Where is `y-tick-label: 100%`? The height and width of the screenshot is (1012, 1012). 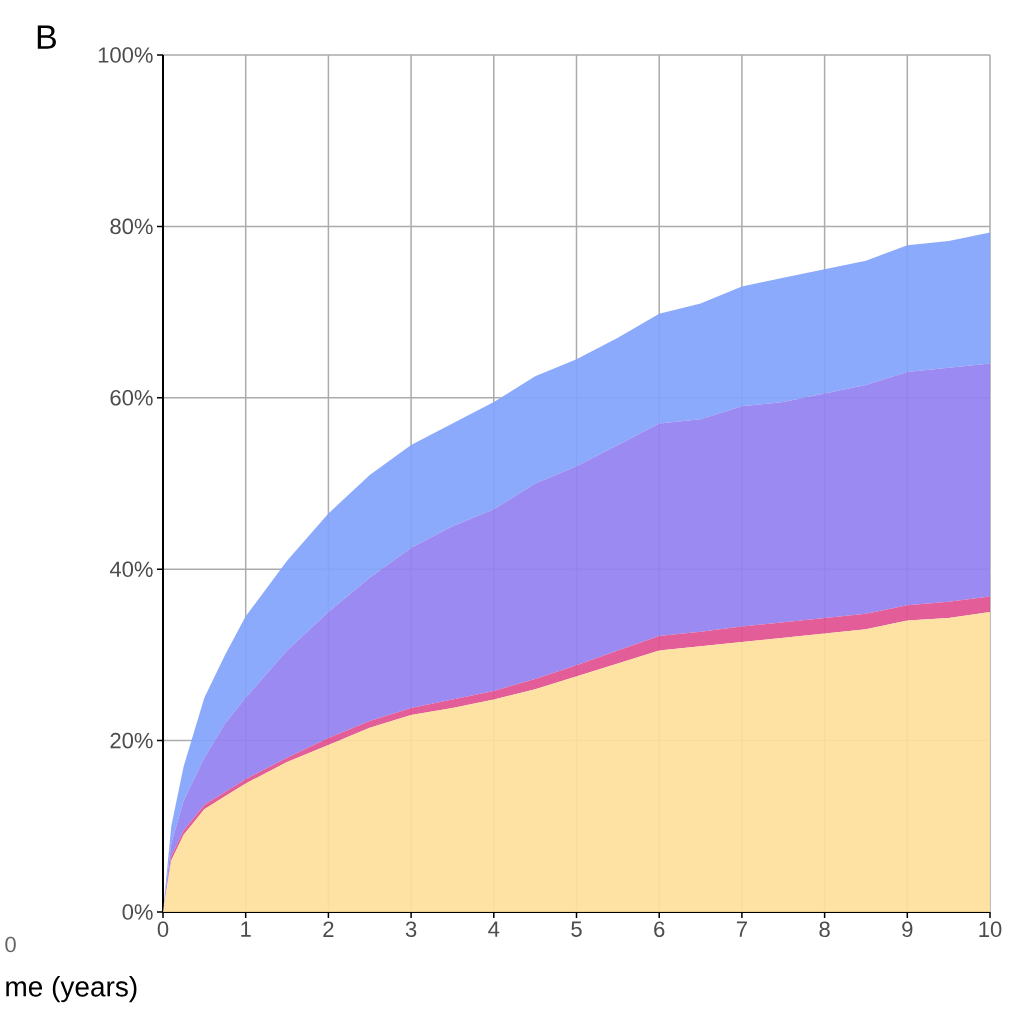 y-tick-label: 100% is located at coordinates (125, 55).